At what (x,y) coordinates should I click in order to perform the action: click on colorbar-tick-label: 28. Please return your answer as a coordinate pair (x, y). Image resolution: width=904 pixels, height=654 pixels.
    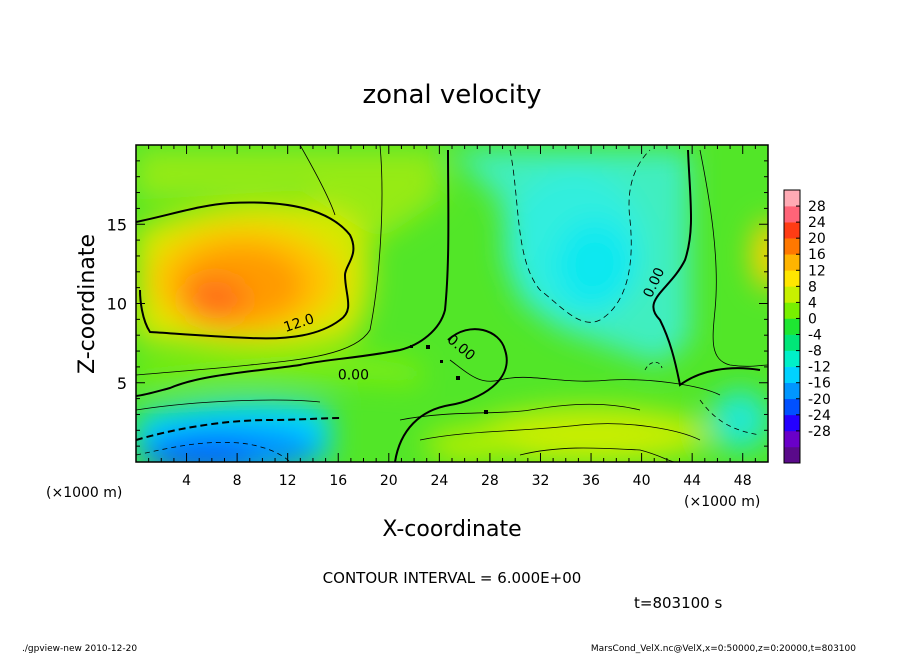
    Looking at the image, I should click on (817, 207).